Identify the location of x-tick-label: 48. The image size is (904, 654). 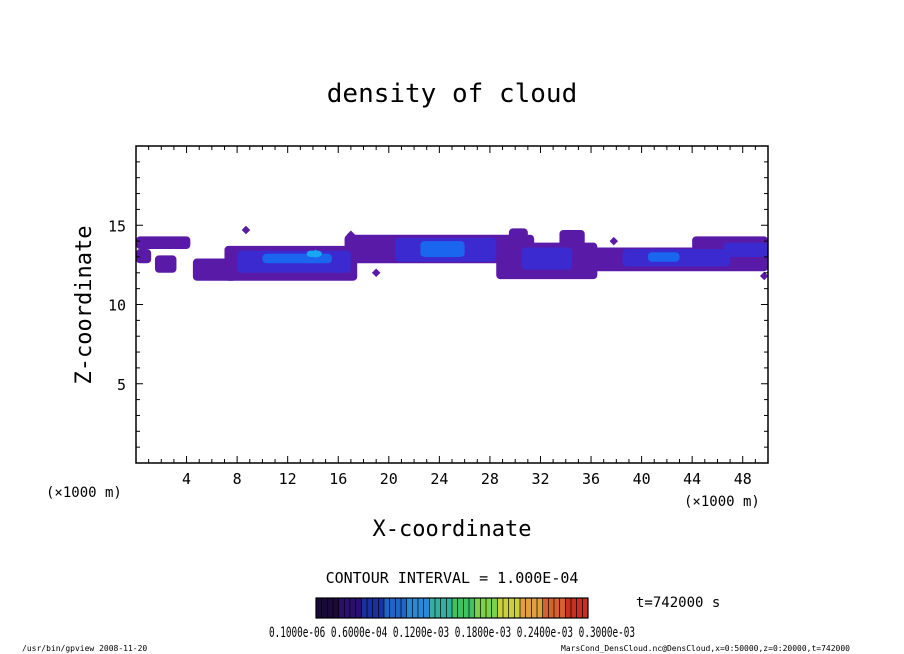
(743, 479).